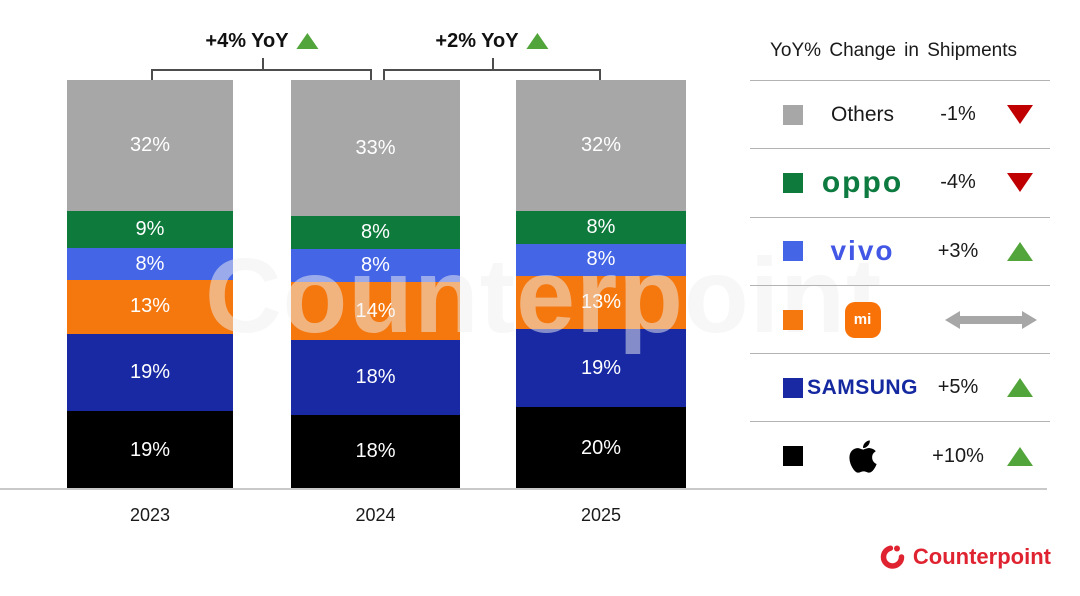 This screenshot has width=1080, height=596. I want to click on bar-segment-others-2023: 32%, so click(150, 145).